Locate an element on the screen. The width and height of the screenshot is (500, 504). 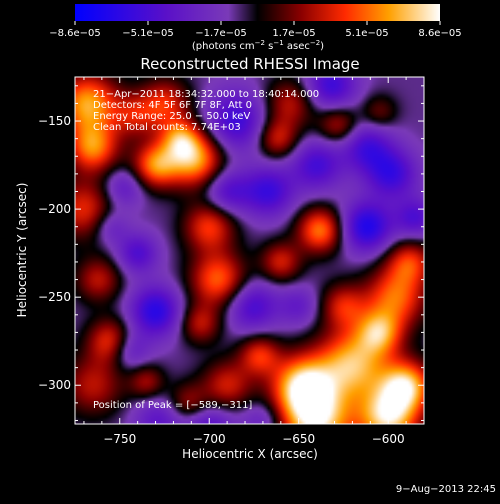
x-tick-label-0: −750 is located at coordinates (119, 439).